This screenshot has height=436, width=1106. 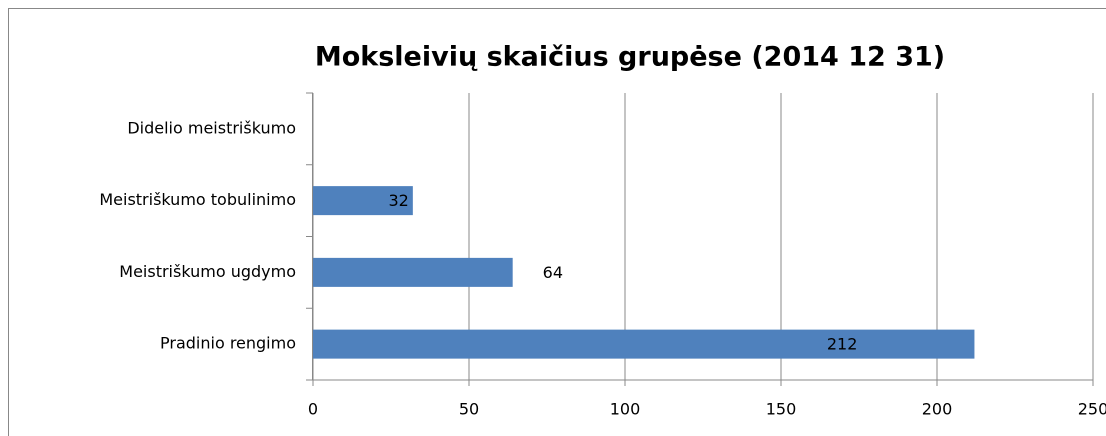 What do you see at coordinates (211, 127) in the screenshot?
I see `y-tick-label: Didelio meistriškumo` at bounding box center [211, 127].